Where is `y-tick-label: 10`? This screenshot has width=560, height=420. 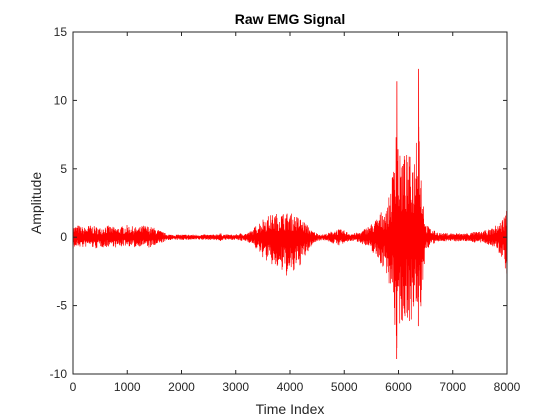
y-tick-label: 10 is located at coordinates (61, 100).